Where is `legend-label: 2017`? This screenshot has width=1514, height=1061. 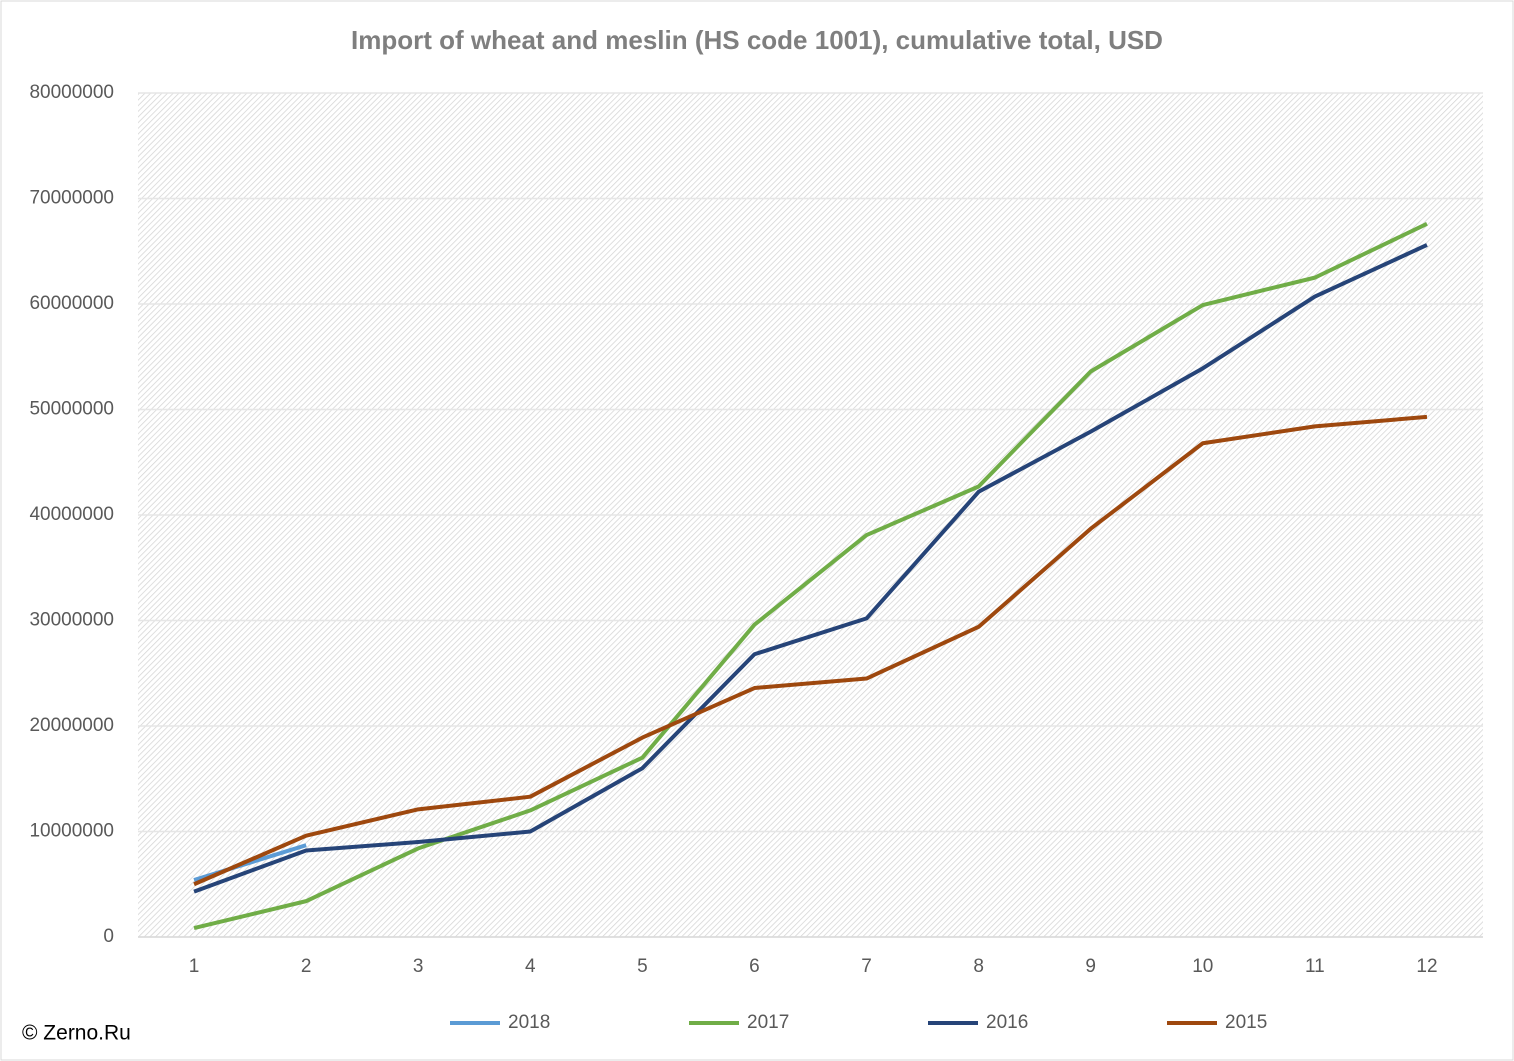 legend-label: 2017 is located at coordinates (768, 1022).